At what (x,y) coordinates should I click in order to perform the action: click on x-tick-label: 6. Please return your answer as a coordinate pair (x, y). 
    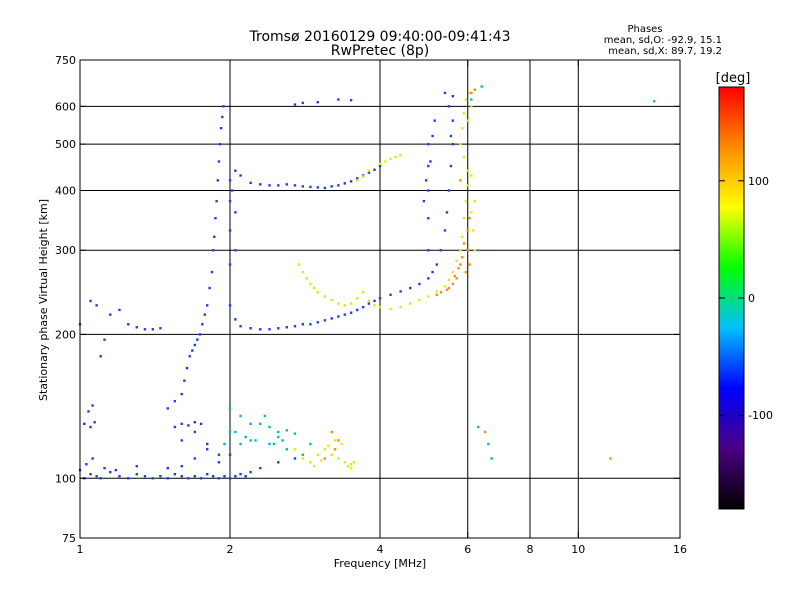
    Looking at the image, I should click on (467, 549).